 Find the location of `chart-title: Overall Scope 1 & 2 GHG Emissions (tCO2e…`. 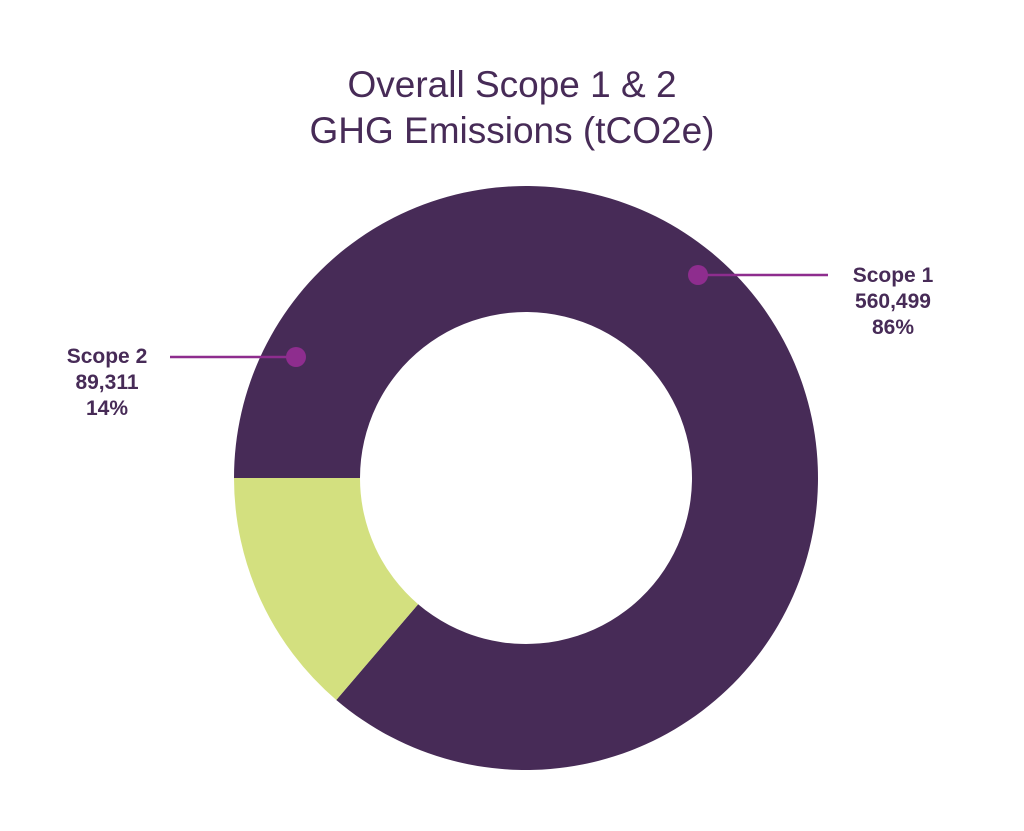

chart-title: Overall Scope 1 & 2 GHG Emissions (tCO2e… is located at coordinates (512, 108).